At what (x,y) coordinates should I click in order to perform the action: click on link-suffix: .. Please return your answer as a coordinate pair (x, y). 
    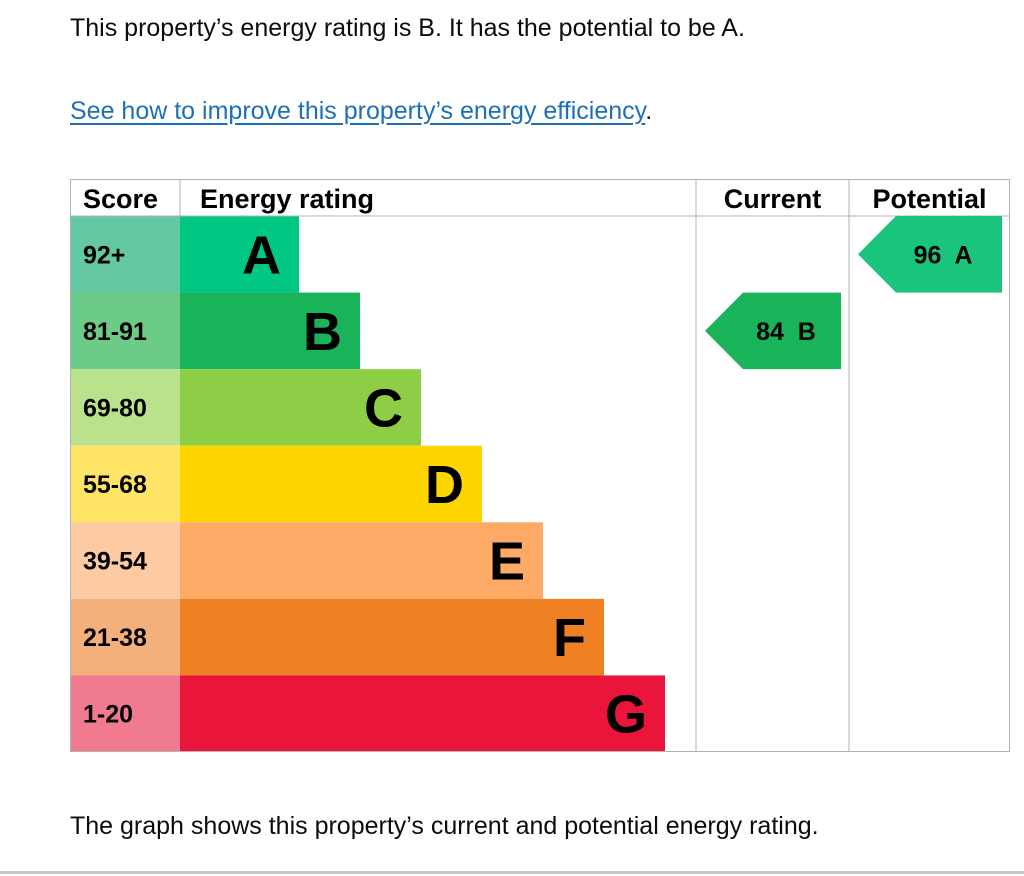
    Looking at the image, I should click on (649, 111).